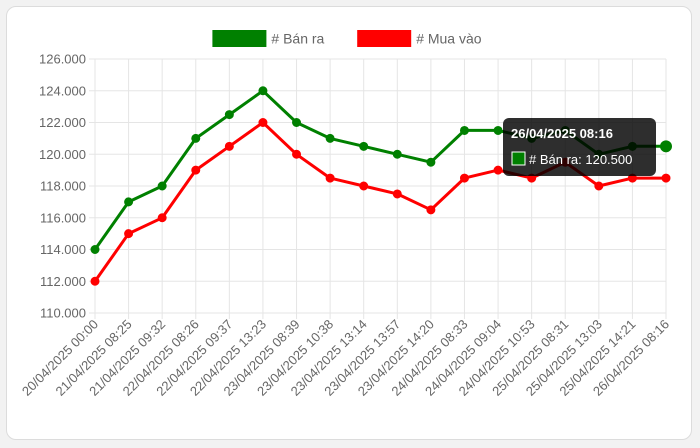 The image size is (700, 448). Describe the element at coordinates (62, 59) in the screenshot. I see `y-tick-label: 126.000` at that location.